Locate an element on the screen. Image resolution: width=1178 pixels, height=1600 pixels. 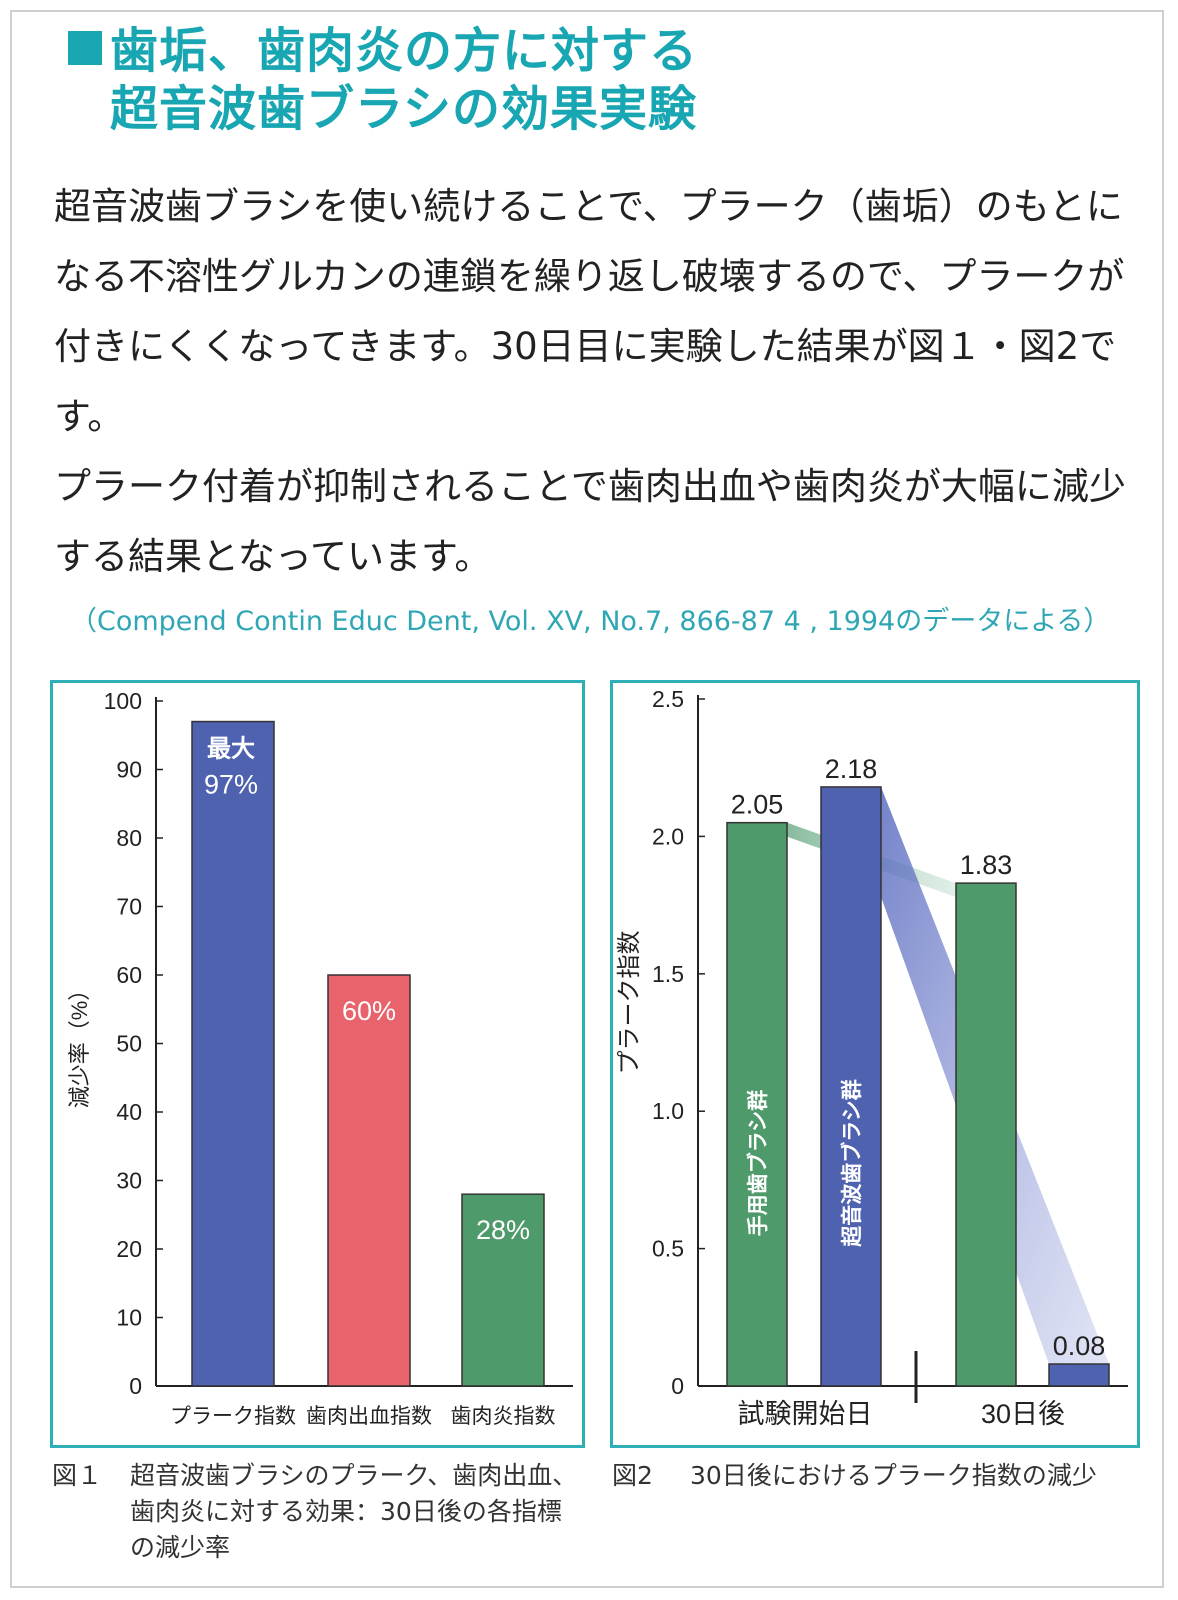
y-axis-label: プラーク指数 is located at coordinates (629, 1003).